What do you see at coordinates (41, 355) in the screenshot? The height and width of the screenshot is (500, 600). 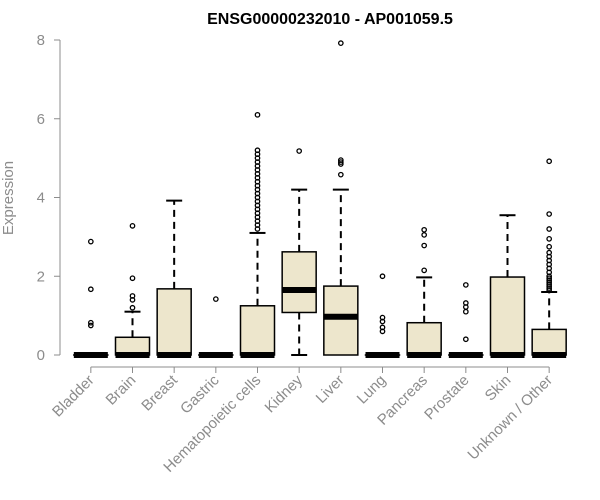 I see `y-tick-label: 0` at bounding box center [41, 355].